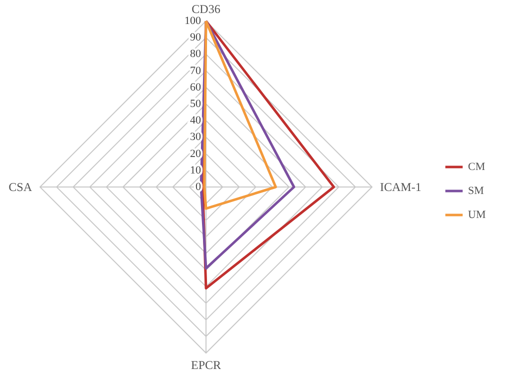 This screenshot has height=372, width=520. What do you see at coordinates (196, 54) in the screenshot?
I see `y-tick-label: 80` at bounding box center [196, 54].